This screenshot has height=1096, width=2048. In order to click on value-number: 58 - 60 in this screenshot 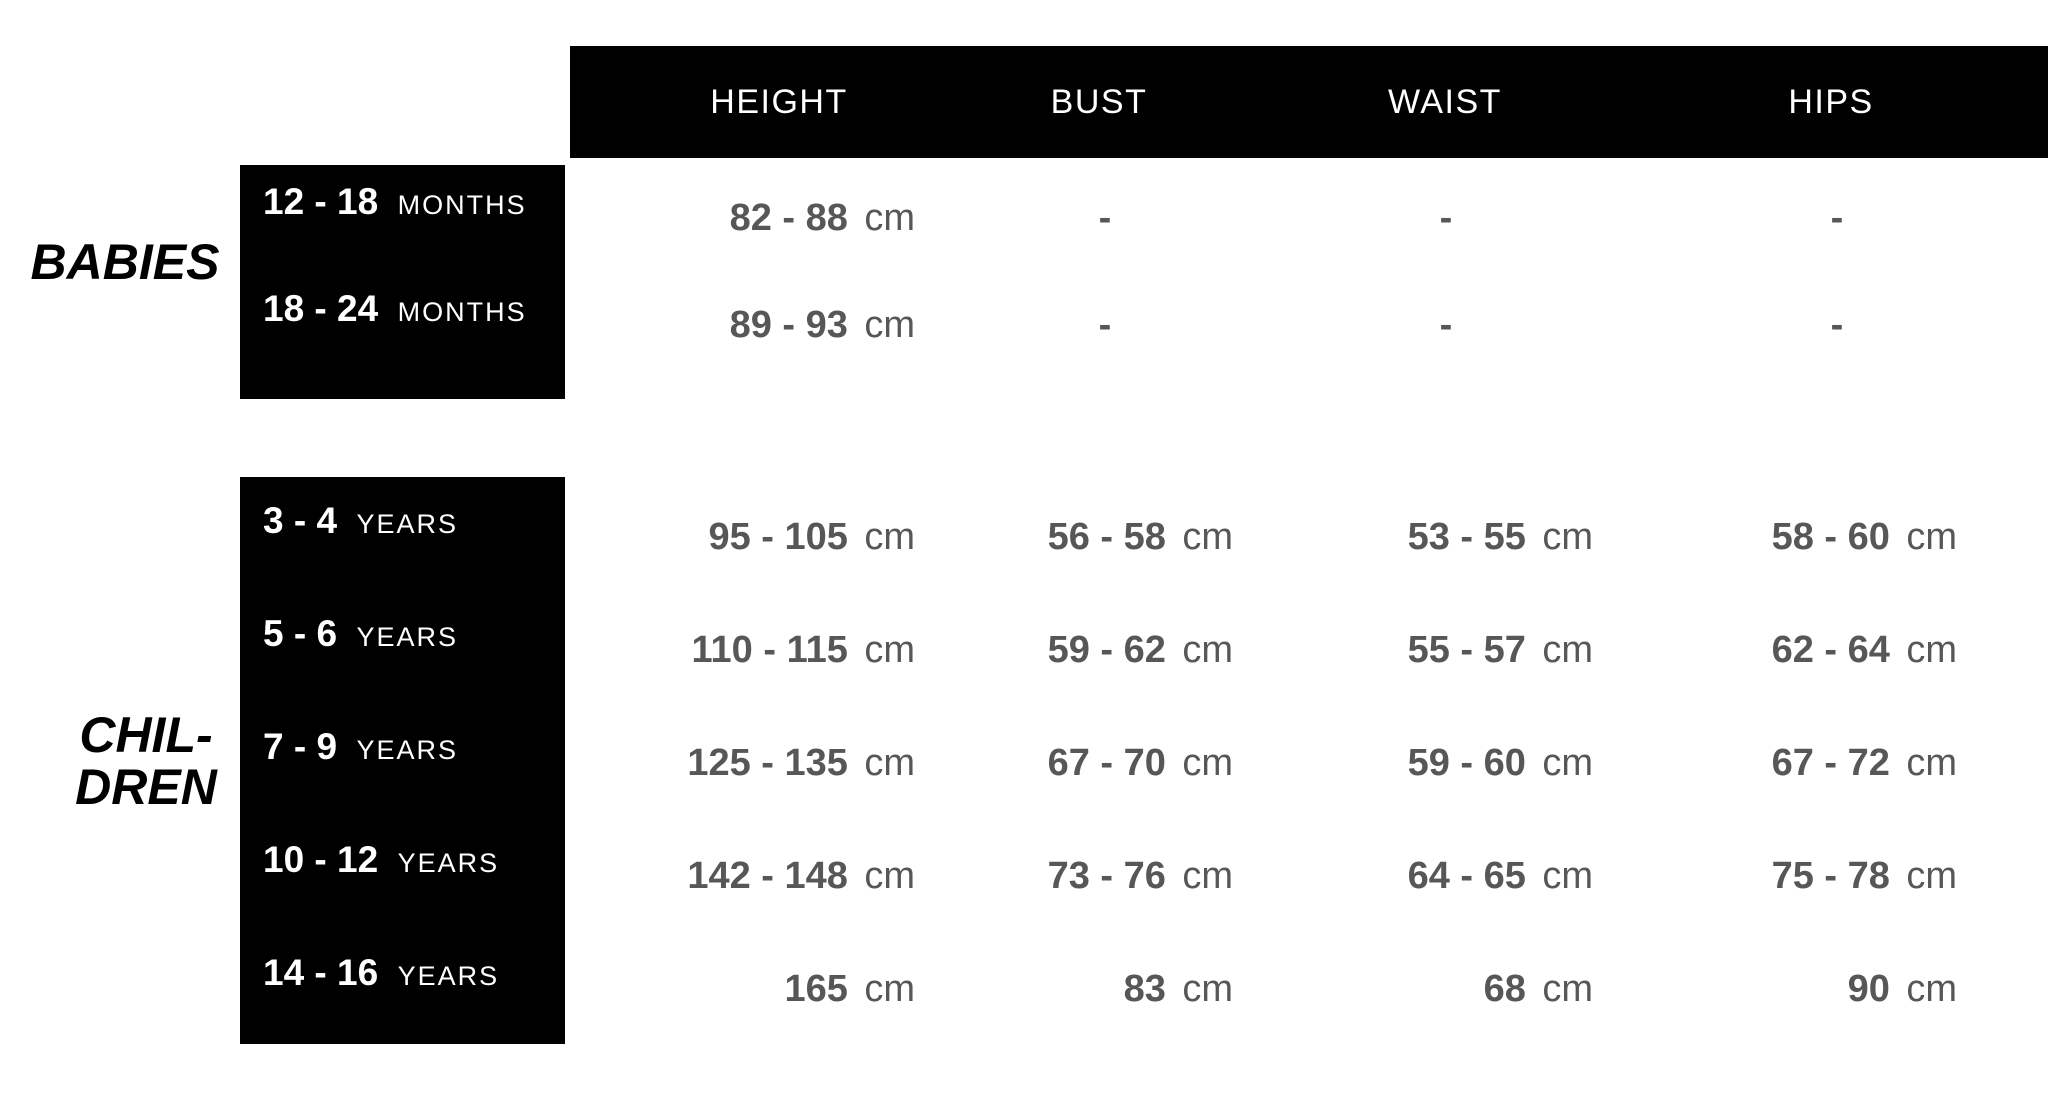, I will do `click(1830, 537)`.